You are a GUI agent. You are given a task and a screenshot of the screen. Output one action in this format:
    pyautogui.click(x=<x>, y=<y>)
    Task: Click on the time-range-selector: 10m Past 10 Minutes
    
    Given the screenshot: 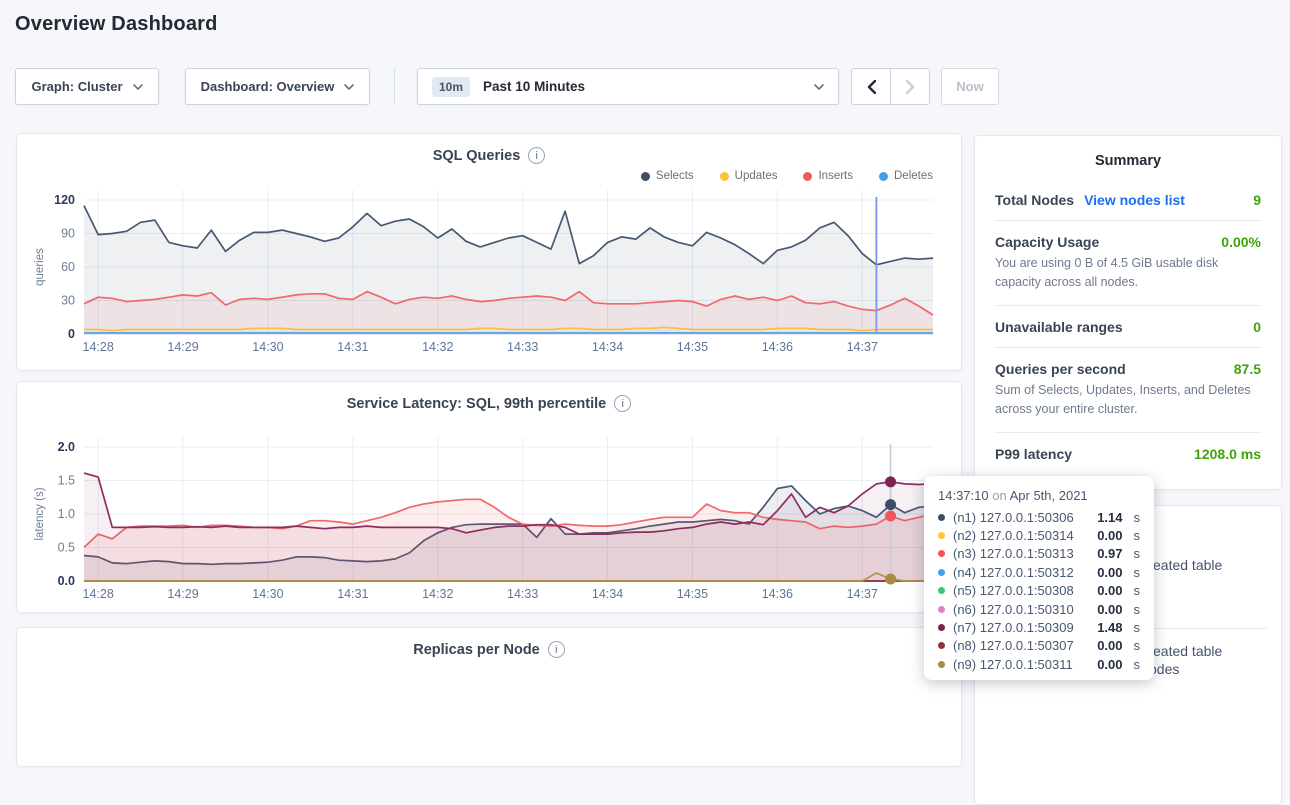 What is the action you would take?
    pyautogui.click(x=628, y=86)
    